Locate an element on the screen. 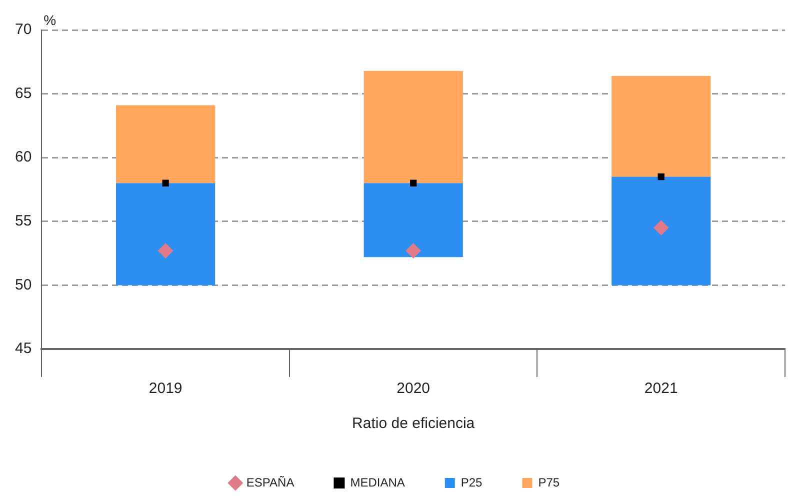  y-axis-title: % is located at coordinates (50, 20).